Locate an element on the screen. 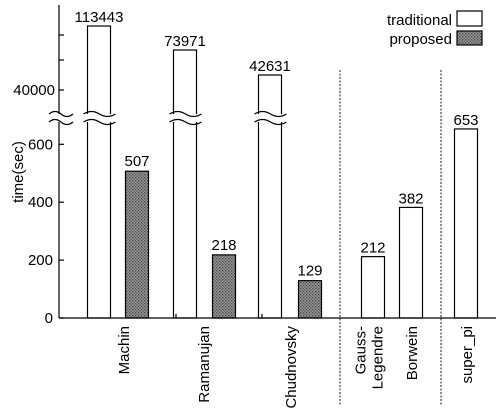 This screenshot has height=412, width=499. data-label-traditional-0: 113443 is located at coordinates (99, 17).